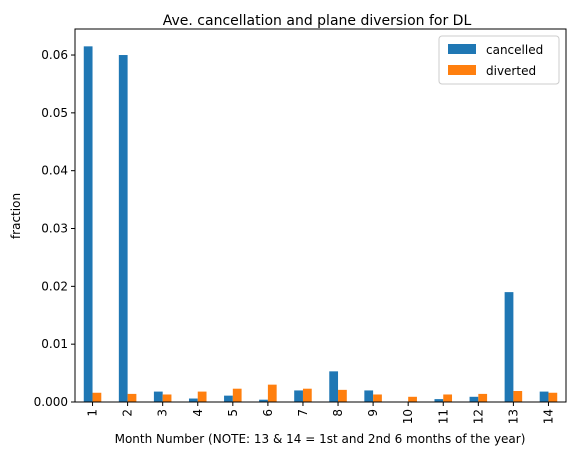 The image size is (579, 458). What do you see at coordinates (373, 413) in the screenshot?
I see `x-tick-label: 9` at bounding box center [373, 413].